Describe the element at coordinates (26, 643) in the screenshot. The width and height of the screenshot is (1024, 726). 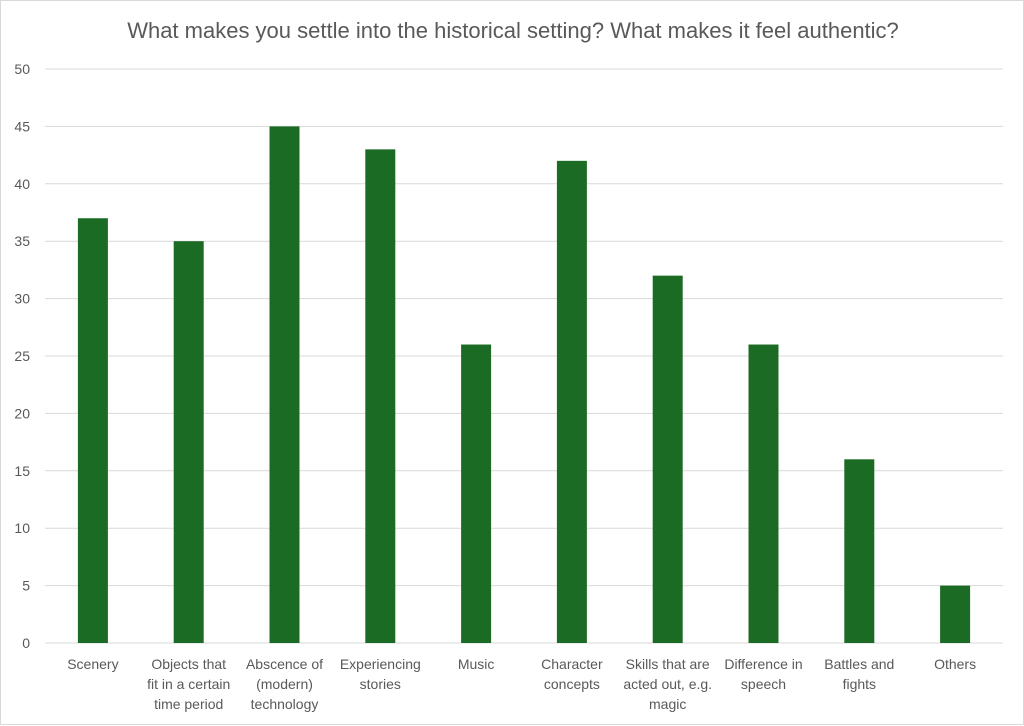
I see `y-tick-label: 0` at that location.